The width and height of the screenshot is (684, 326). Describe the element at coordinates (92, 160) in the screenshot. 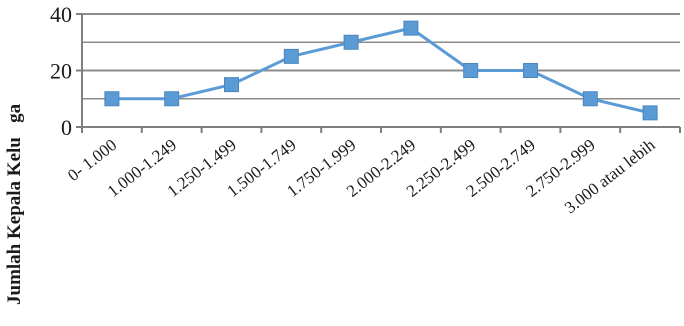

I see `x-tick-label: 0- 1.000` at that location.